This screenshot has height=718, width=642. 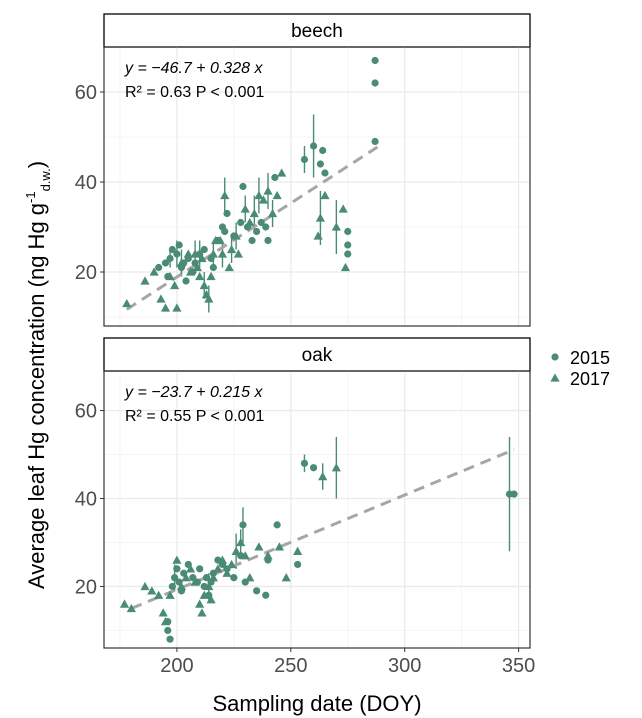 What do you see at coordinates (36, 164) in the screenshot?
I see `y-axis-title-close: )` at bounding box center [36, 164].